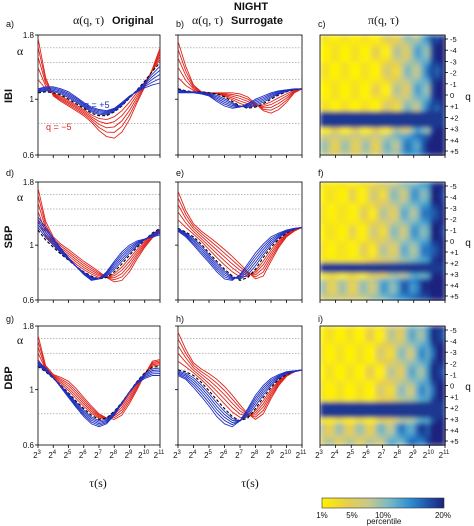  Describe the element at coordinates (240, 86) in the screenshot. I see `panel-b-series-line` at that location.